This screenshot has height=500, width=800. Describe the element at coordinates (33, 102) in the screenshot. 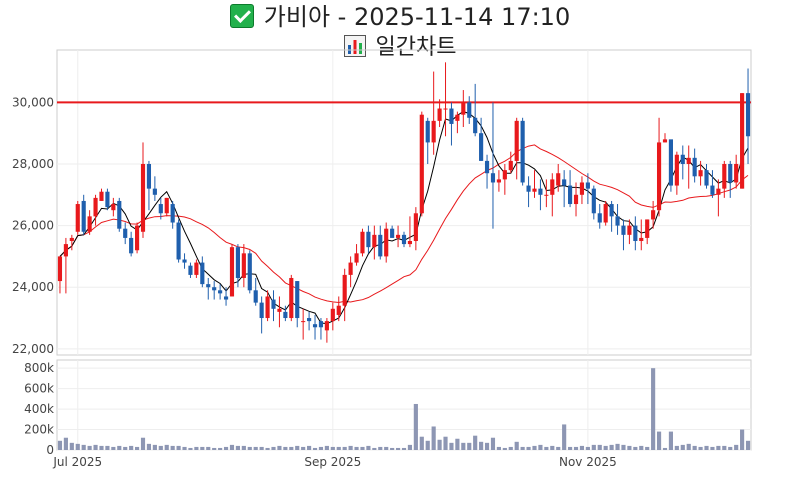

I see `price-tick-label: 30,000` at that location.